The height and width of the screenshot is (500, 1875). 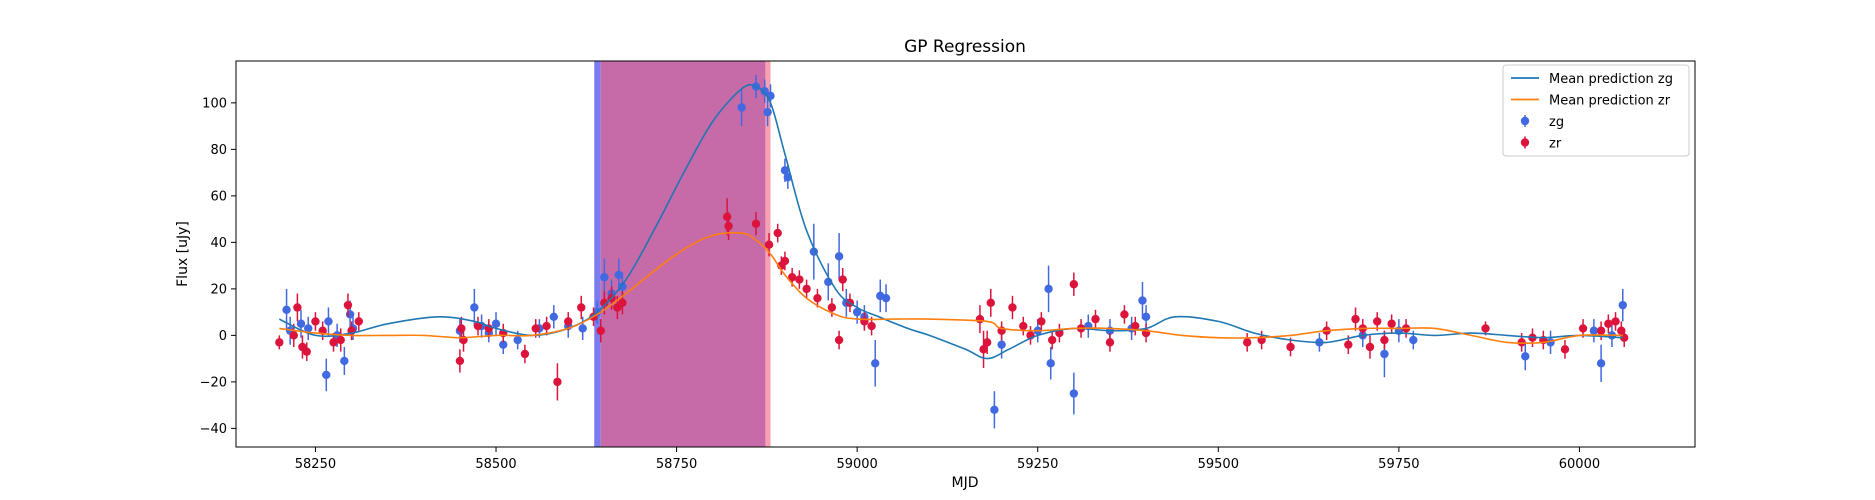 What do you see at coordinates (213, 382) in the screenshot?
I see `y-tick-label-1: −20` at bounding box center [213, 382].